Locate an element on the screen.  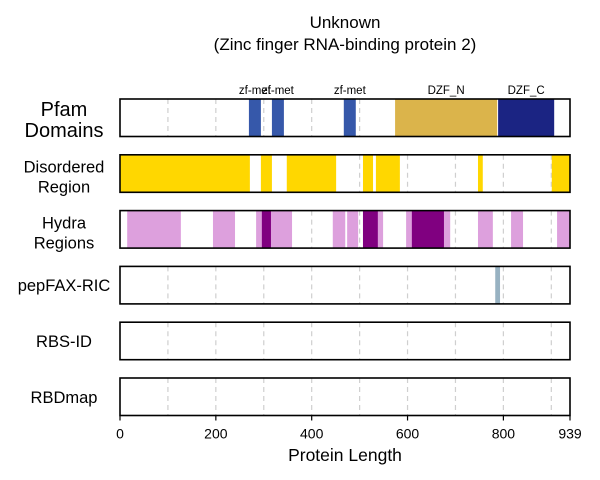
track-rbdmap: RBDmap is located at coordinates (301, 397).